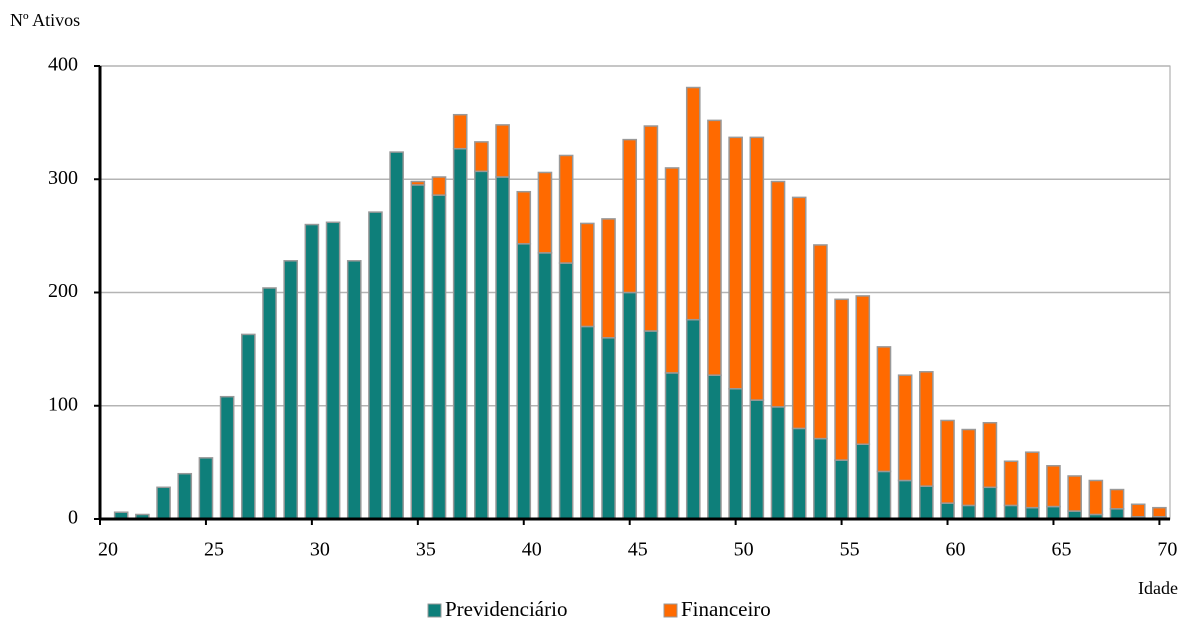 Image resolution: width=1179 pixels, height=623 pixels. Describe the element at coordinates (726, 609) in the screenshot. I see `legend-label: Financeiro` at that location.